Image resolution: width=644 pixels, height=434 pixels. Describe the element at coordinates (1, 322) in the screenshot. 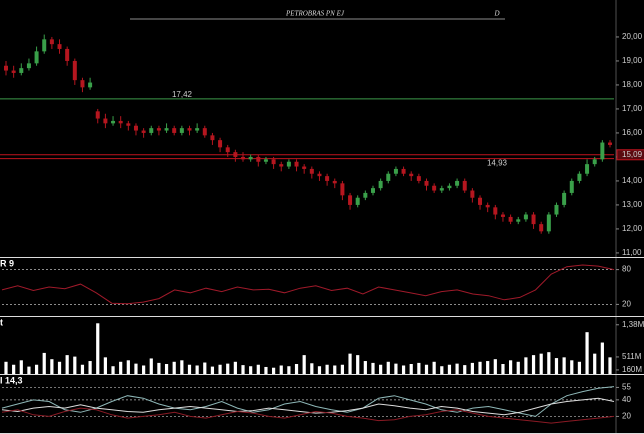

I see `panel-title: t` at that location.